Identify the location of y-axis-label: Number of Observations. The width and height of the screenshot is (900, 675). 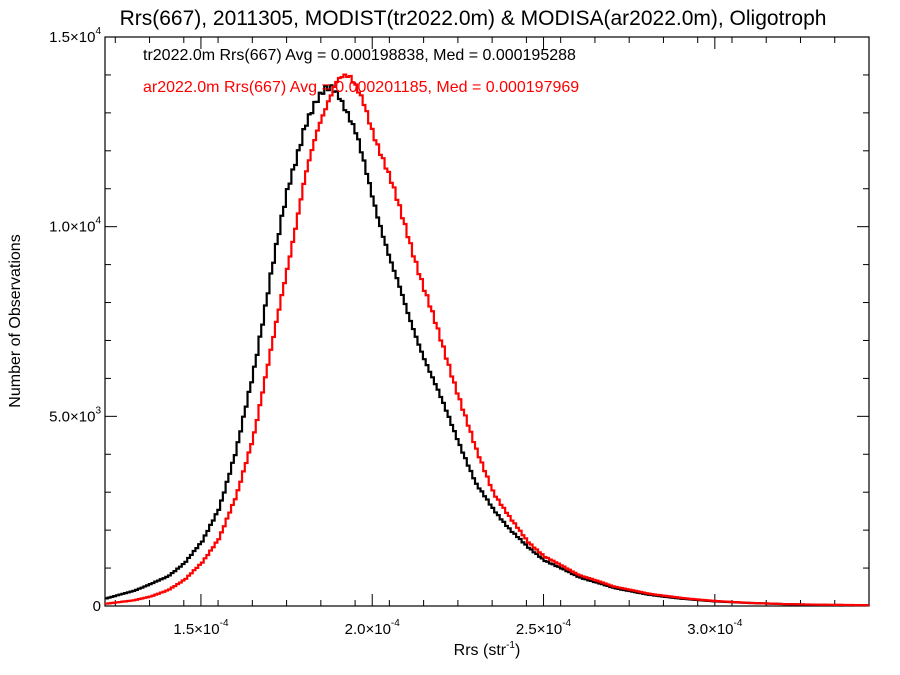
(15, 320).